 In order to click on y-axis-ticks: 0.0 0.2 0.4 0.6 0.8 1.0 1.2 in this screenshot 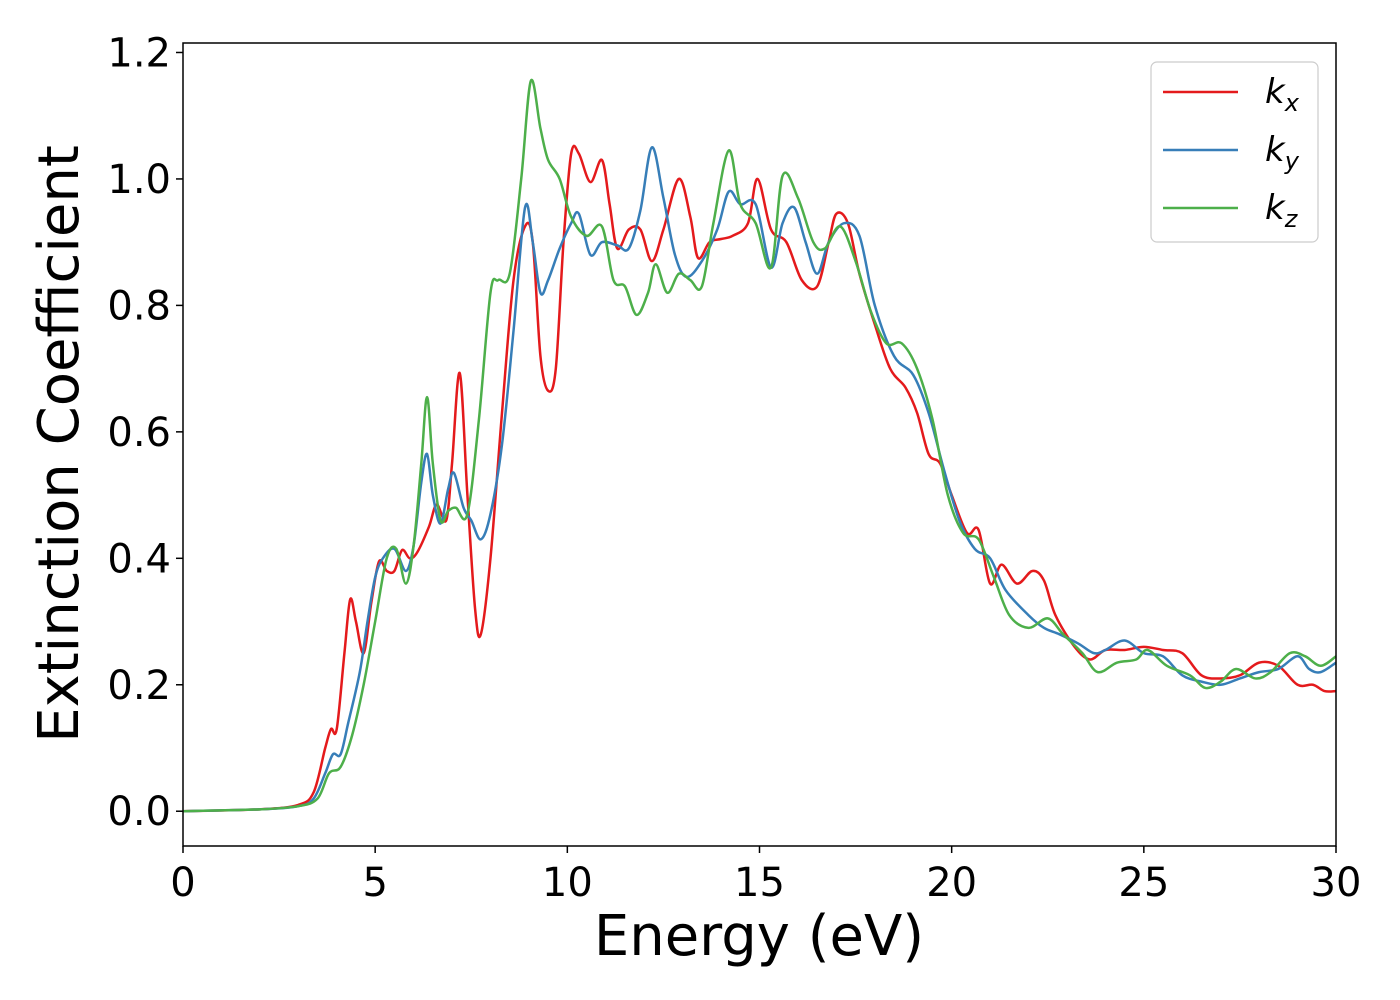, I will do `click(145, 432)`.